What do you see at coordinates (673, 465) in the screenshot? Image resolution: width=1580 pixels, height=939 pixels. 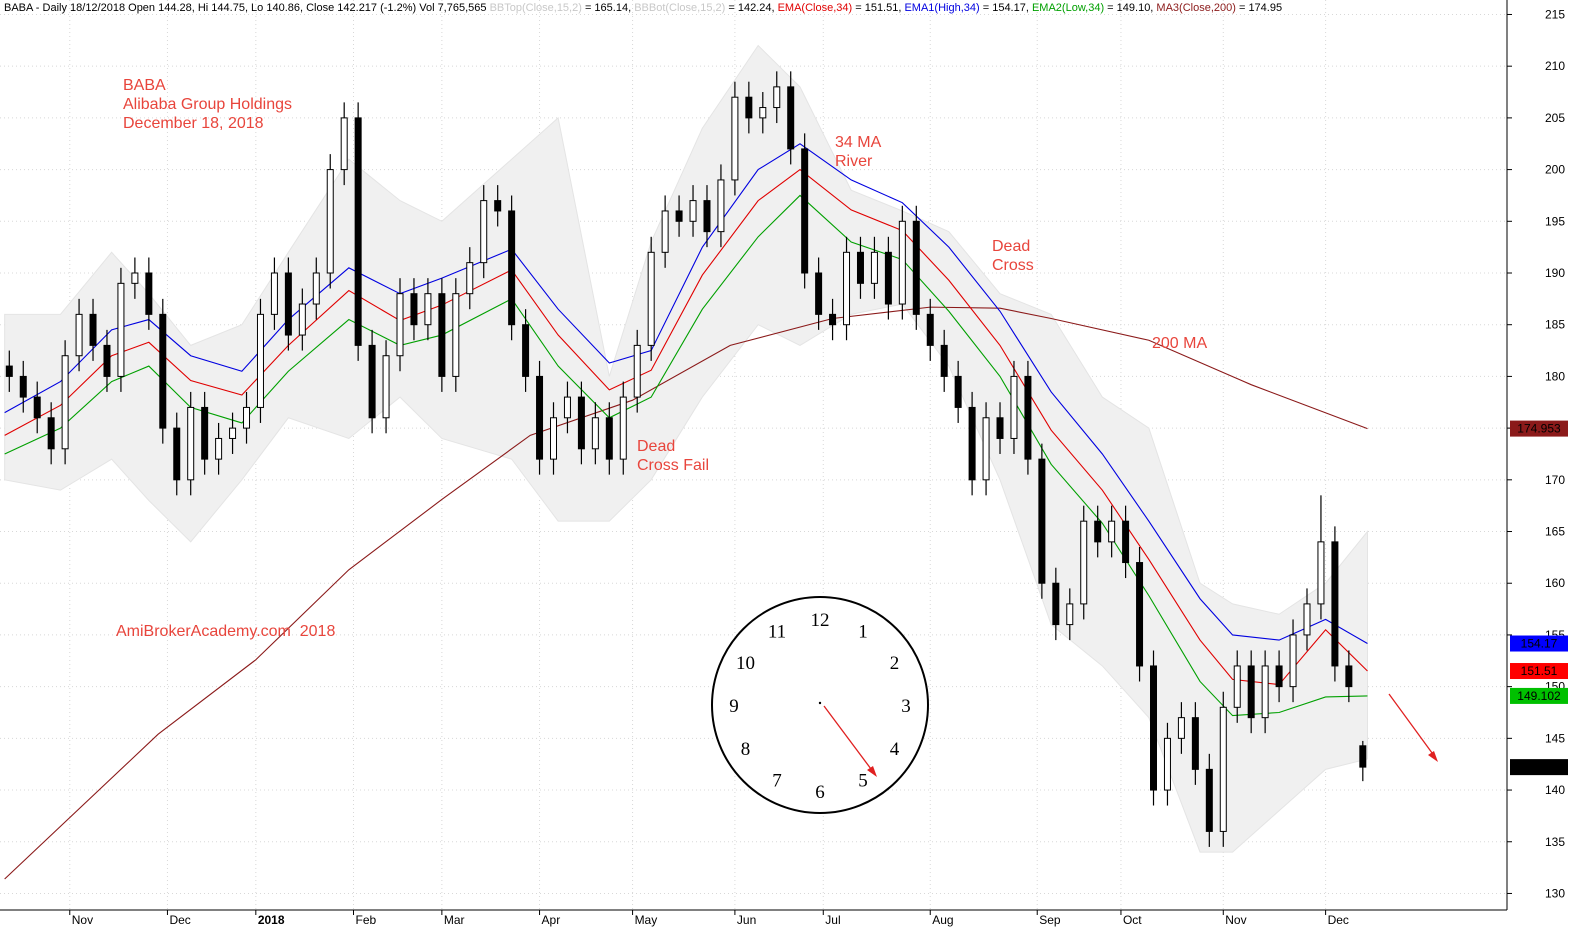 I see `annotation: Cross Fail` at bounding box center [673, 465].